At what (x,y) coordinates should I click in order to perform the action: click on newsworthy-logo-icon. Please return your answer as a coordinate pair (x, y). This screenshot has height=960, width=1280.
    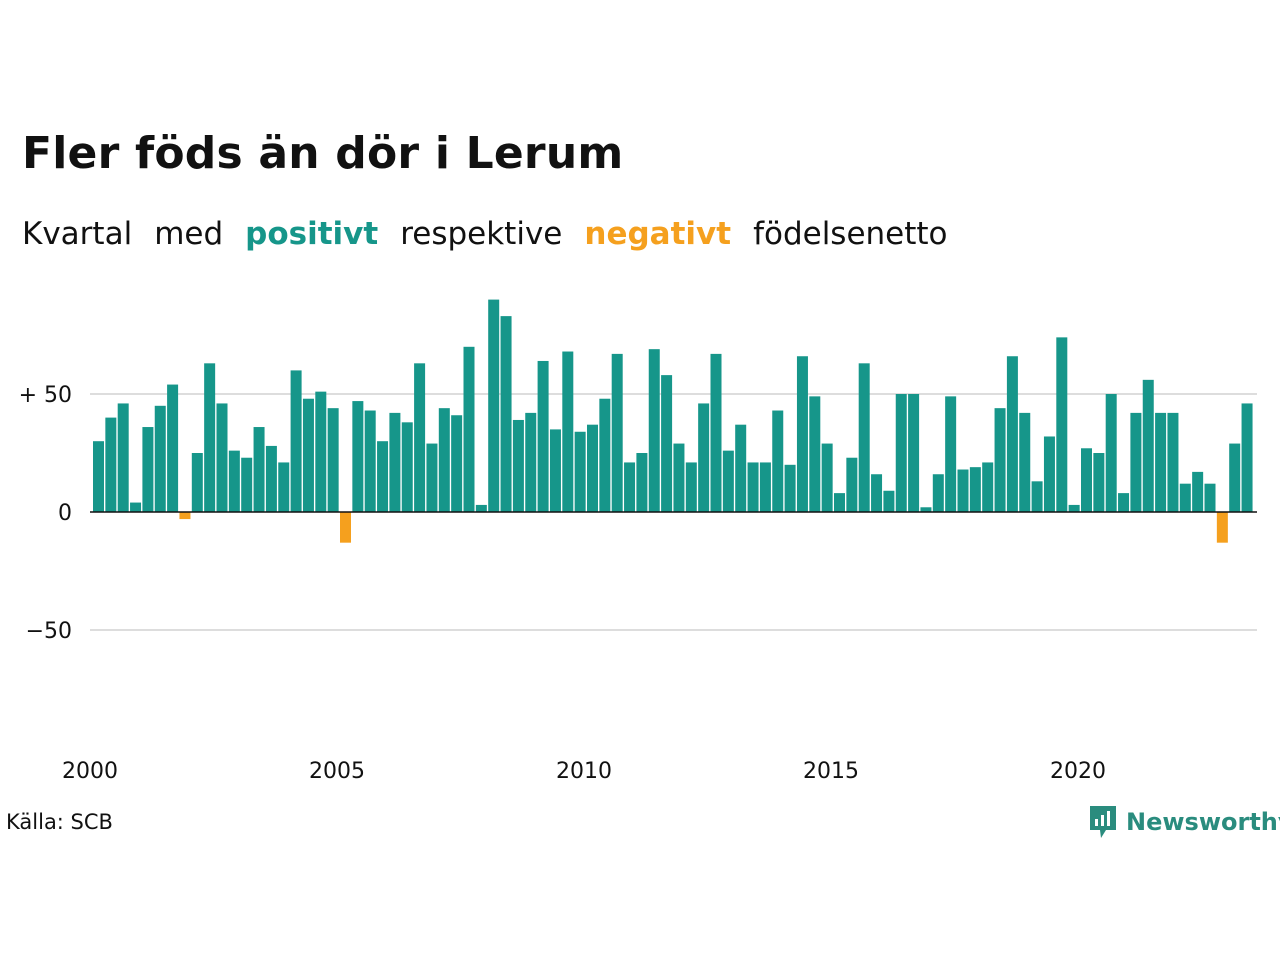
    Looking at the image, I should click on (1103, 822).